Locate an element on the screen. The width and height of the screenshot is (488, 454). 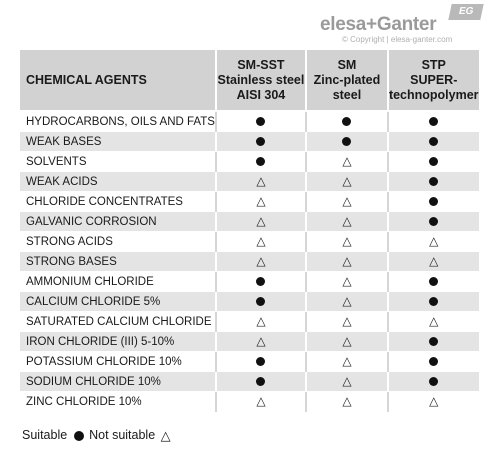
chemical-agent-cell: SOLVENTS is located at coordinates (118, 161).